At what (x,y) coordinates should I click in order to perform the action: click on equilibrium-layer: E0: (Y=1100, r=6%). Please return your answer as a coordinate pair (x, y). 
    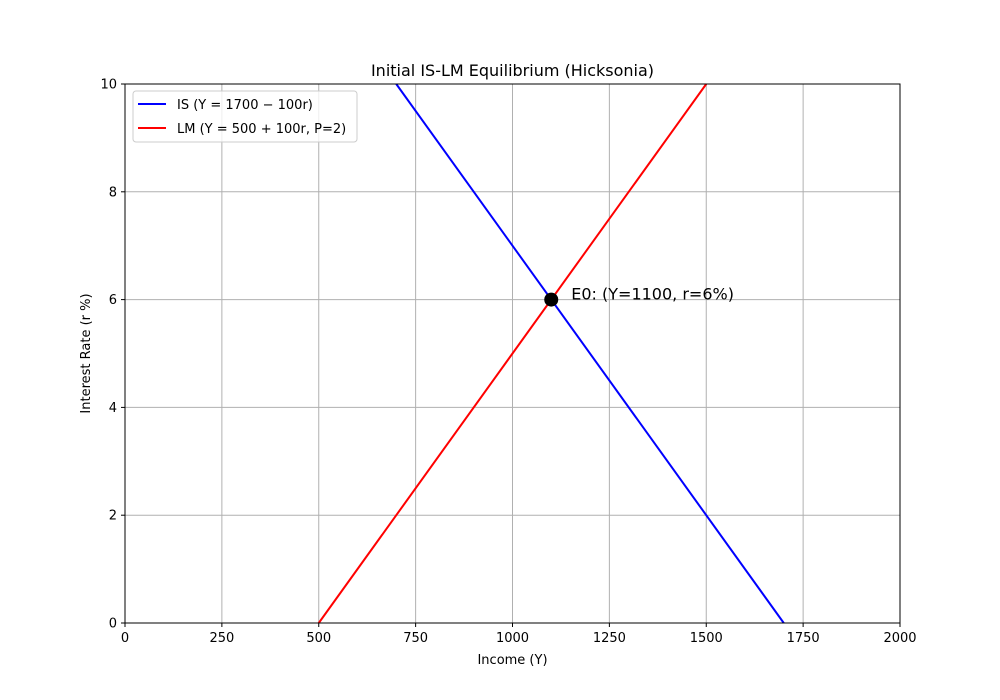
    Looking at the image, I should click on (639, 296).